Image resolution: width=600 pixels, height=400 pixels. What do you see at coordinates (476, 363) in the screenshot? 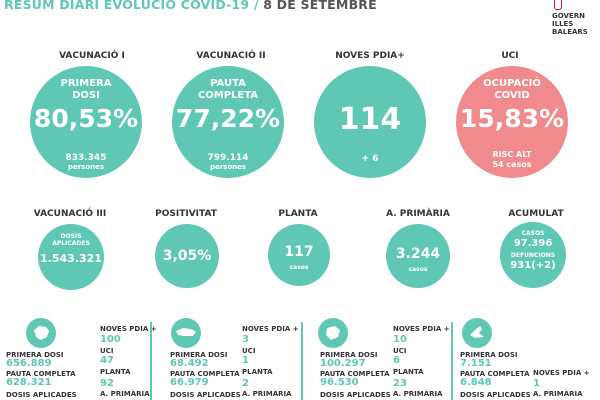
I see `formentera-primera-value: 7.151` at bounding box center [476, 363].